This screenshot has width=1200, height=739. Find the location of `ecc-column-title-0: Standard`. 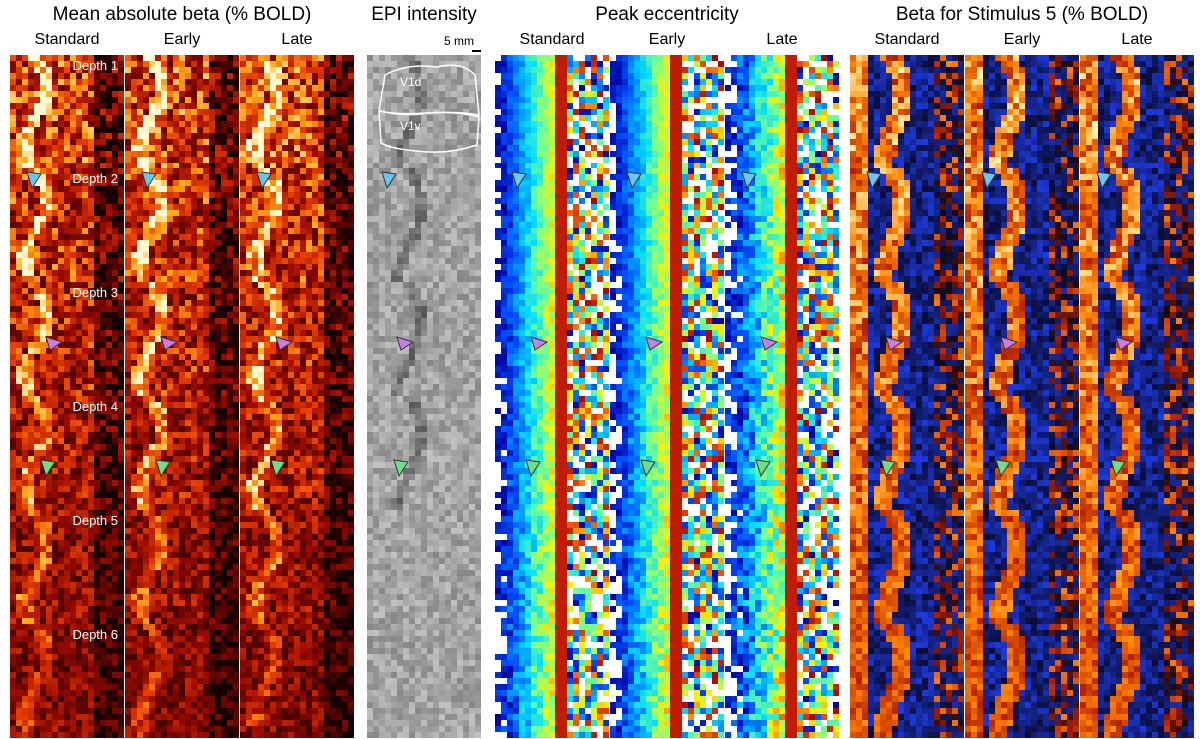

ecc-column-title-0: Standard is located at coordinates (552, 40).